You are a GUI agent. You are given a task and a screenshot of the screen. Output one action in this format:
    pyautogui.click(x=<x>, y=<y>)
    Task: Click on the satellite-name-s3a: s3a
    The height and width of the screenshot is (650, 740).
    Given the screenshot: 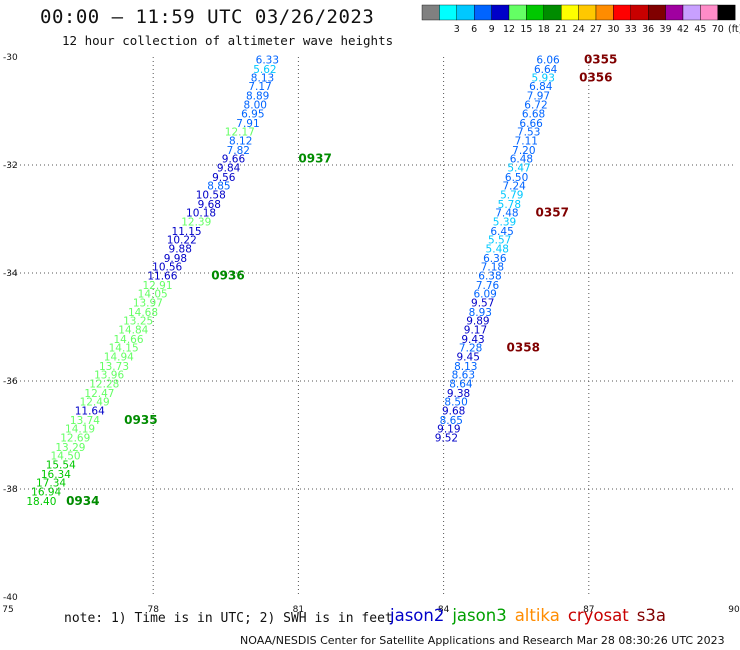 What is the action you would take?
    pyautogui.click(x=651, y=615)
    